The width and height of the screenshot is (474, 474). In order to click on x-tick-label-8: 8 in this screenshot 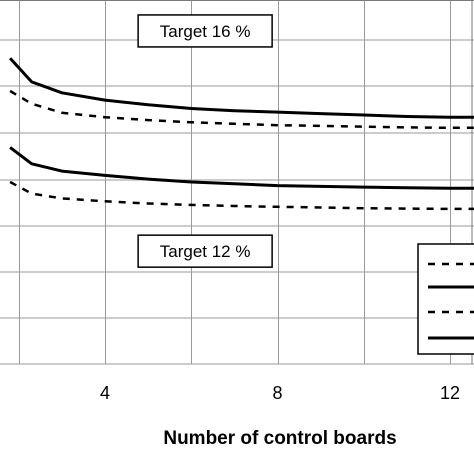, I will do `click(277, 393)`.